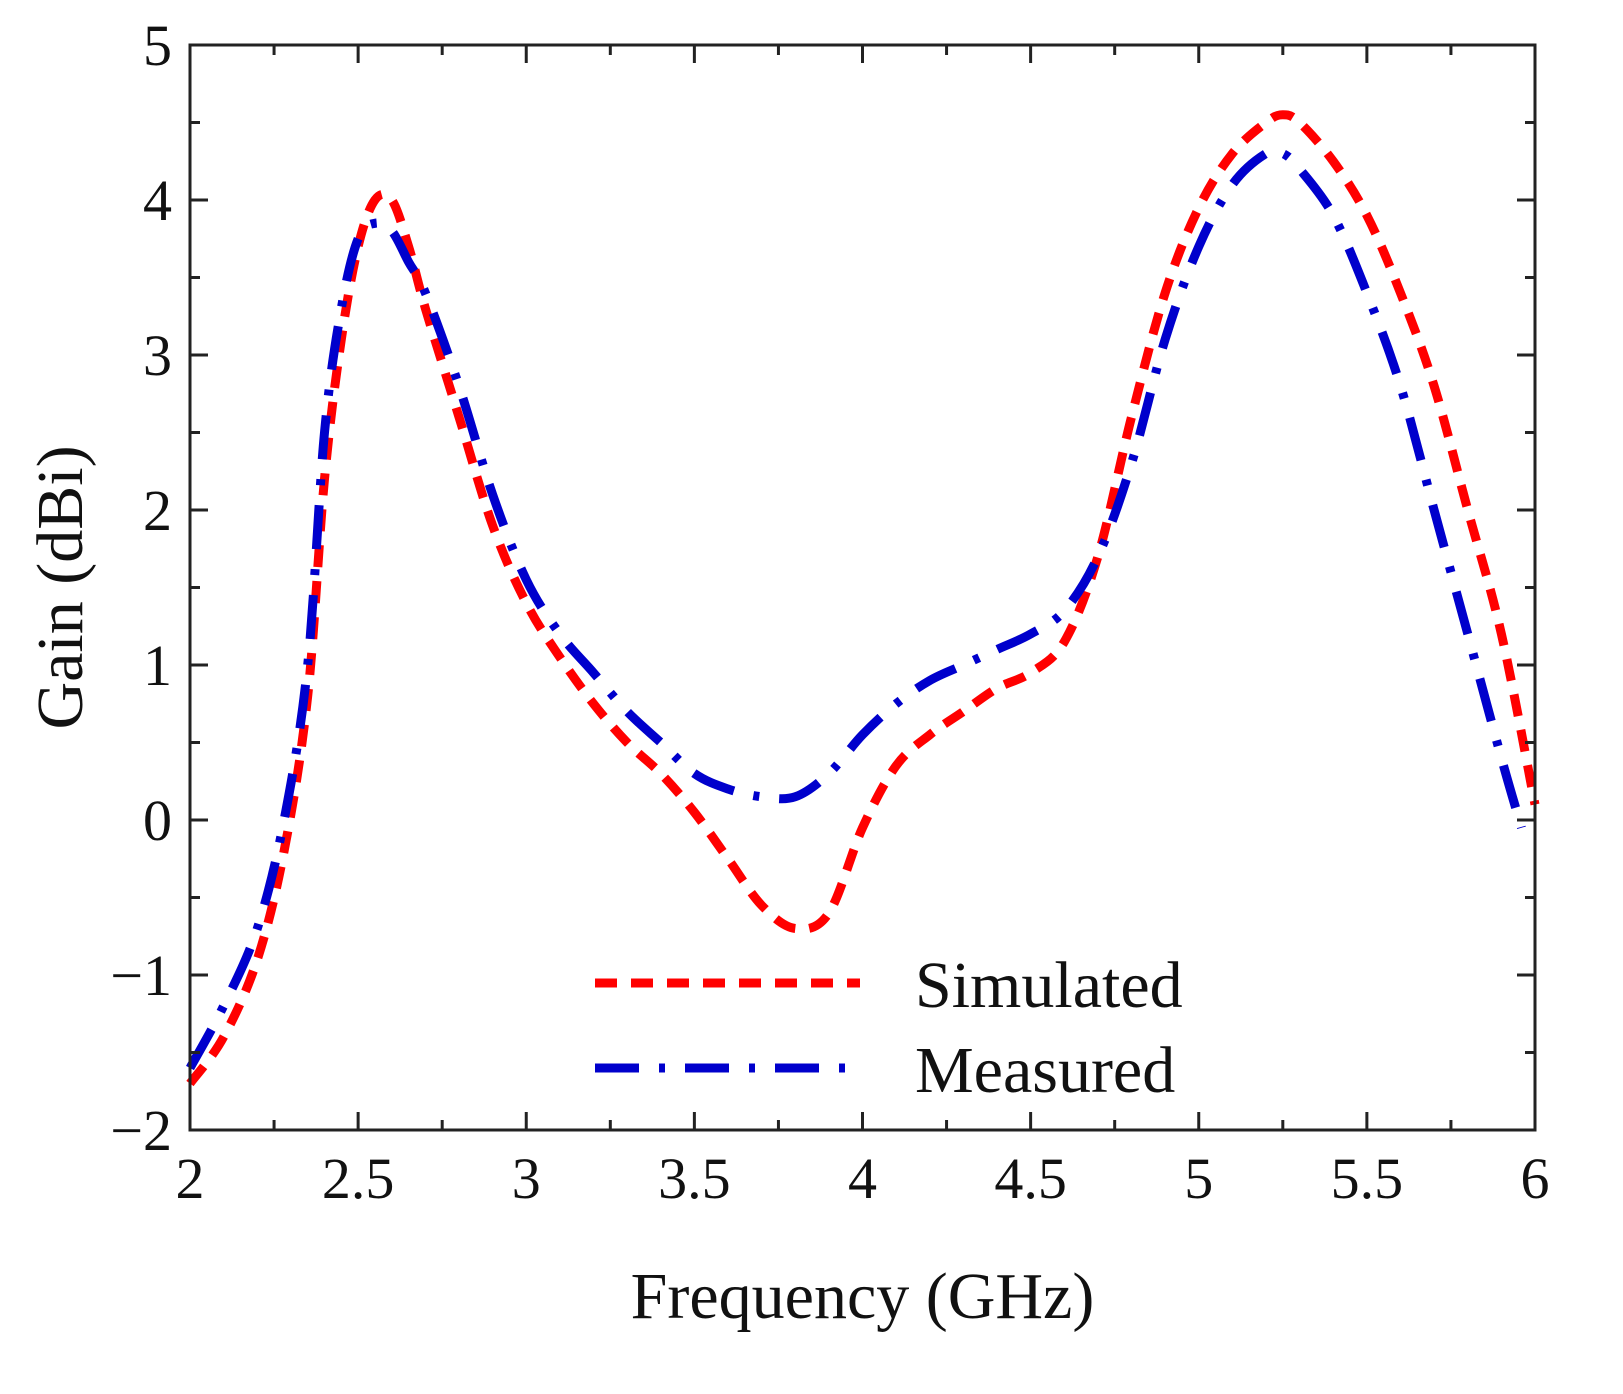  I want to click on y-tick-label: −1, so click(141, 975).